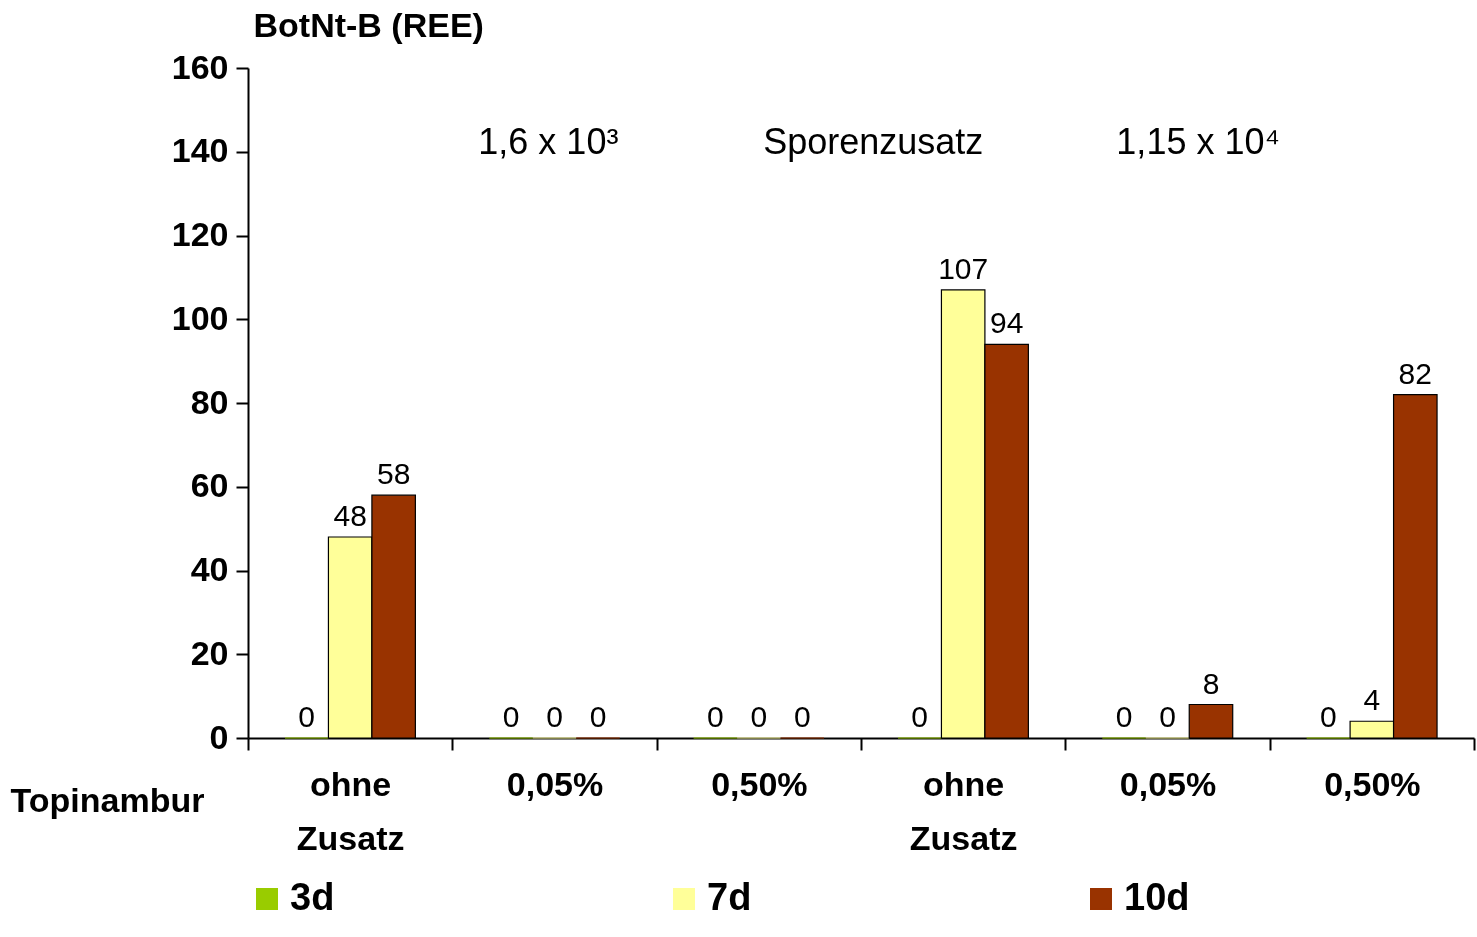 The image size is (1477, 937). What do you see at coordinates (963, 268) in the screenshot?
I see `data-label: 107` at bounding box center [963, 268].